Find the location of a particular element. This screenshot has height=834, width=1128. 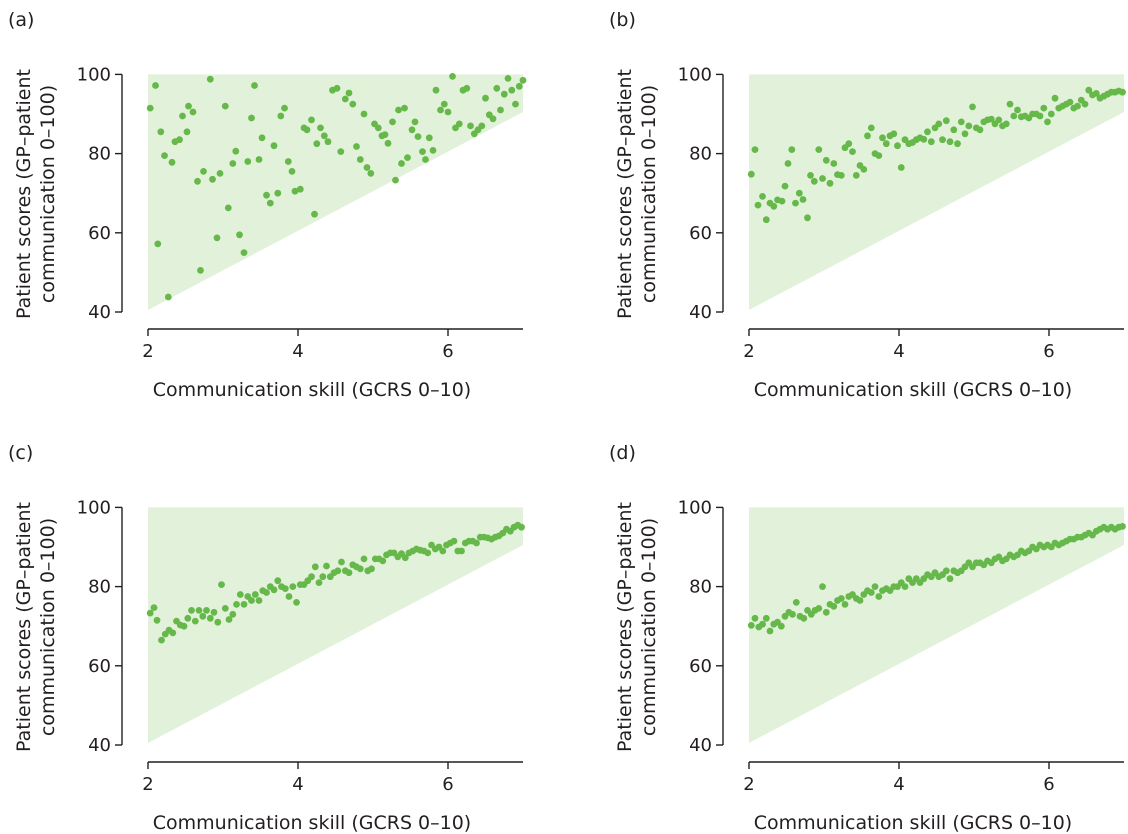

y-tick-label: 80 is located at coordinates (99, 587).